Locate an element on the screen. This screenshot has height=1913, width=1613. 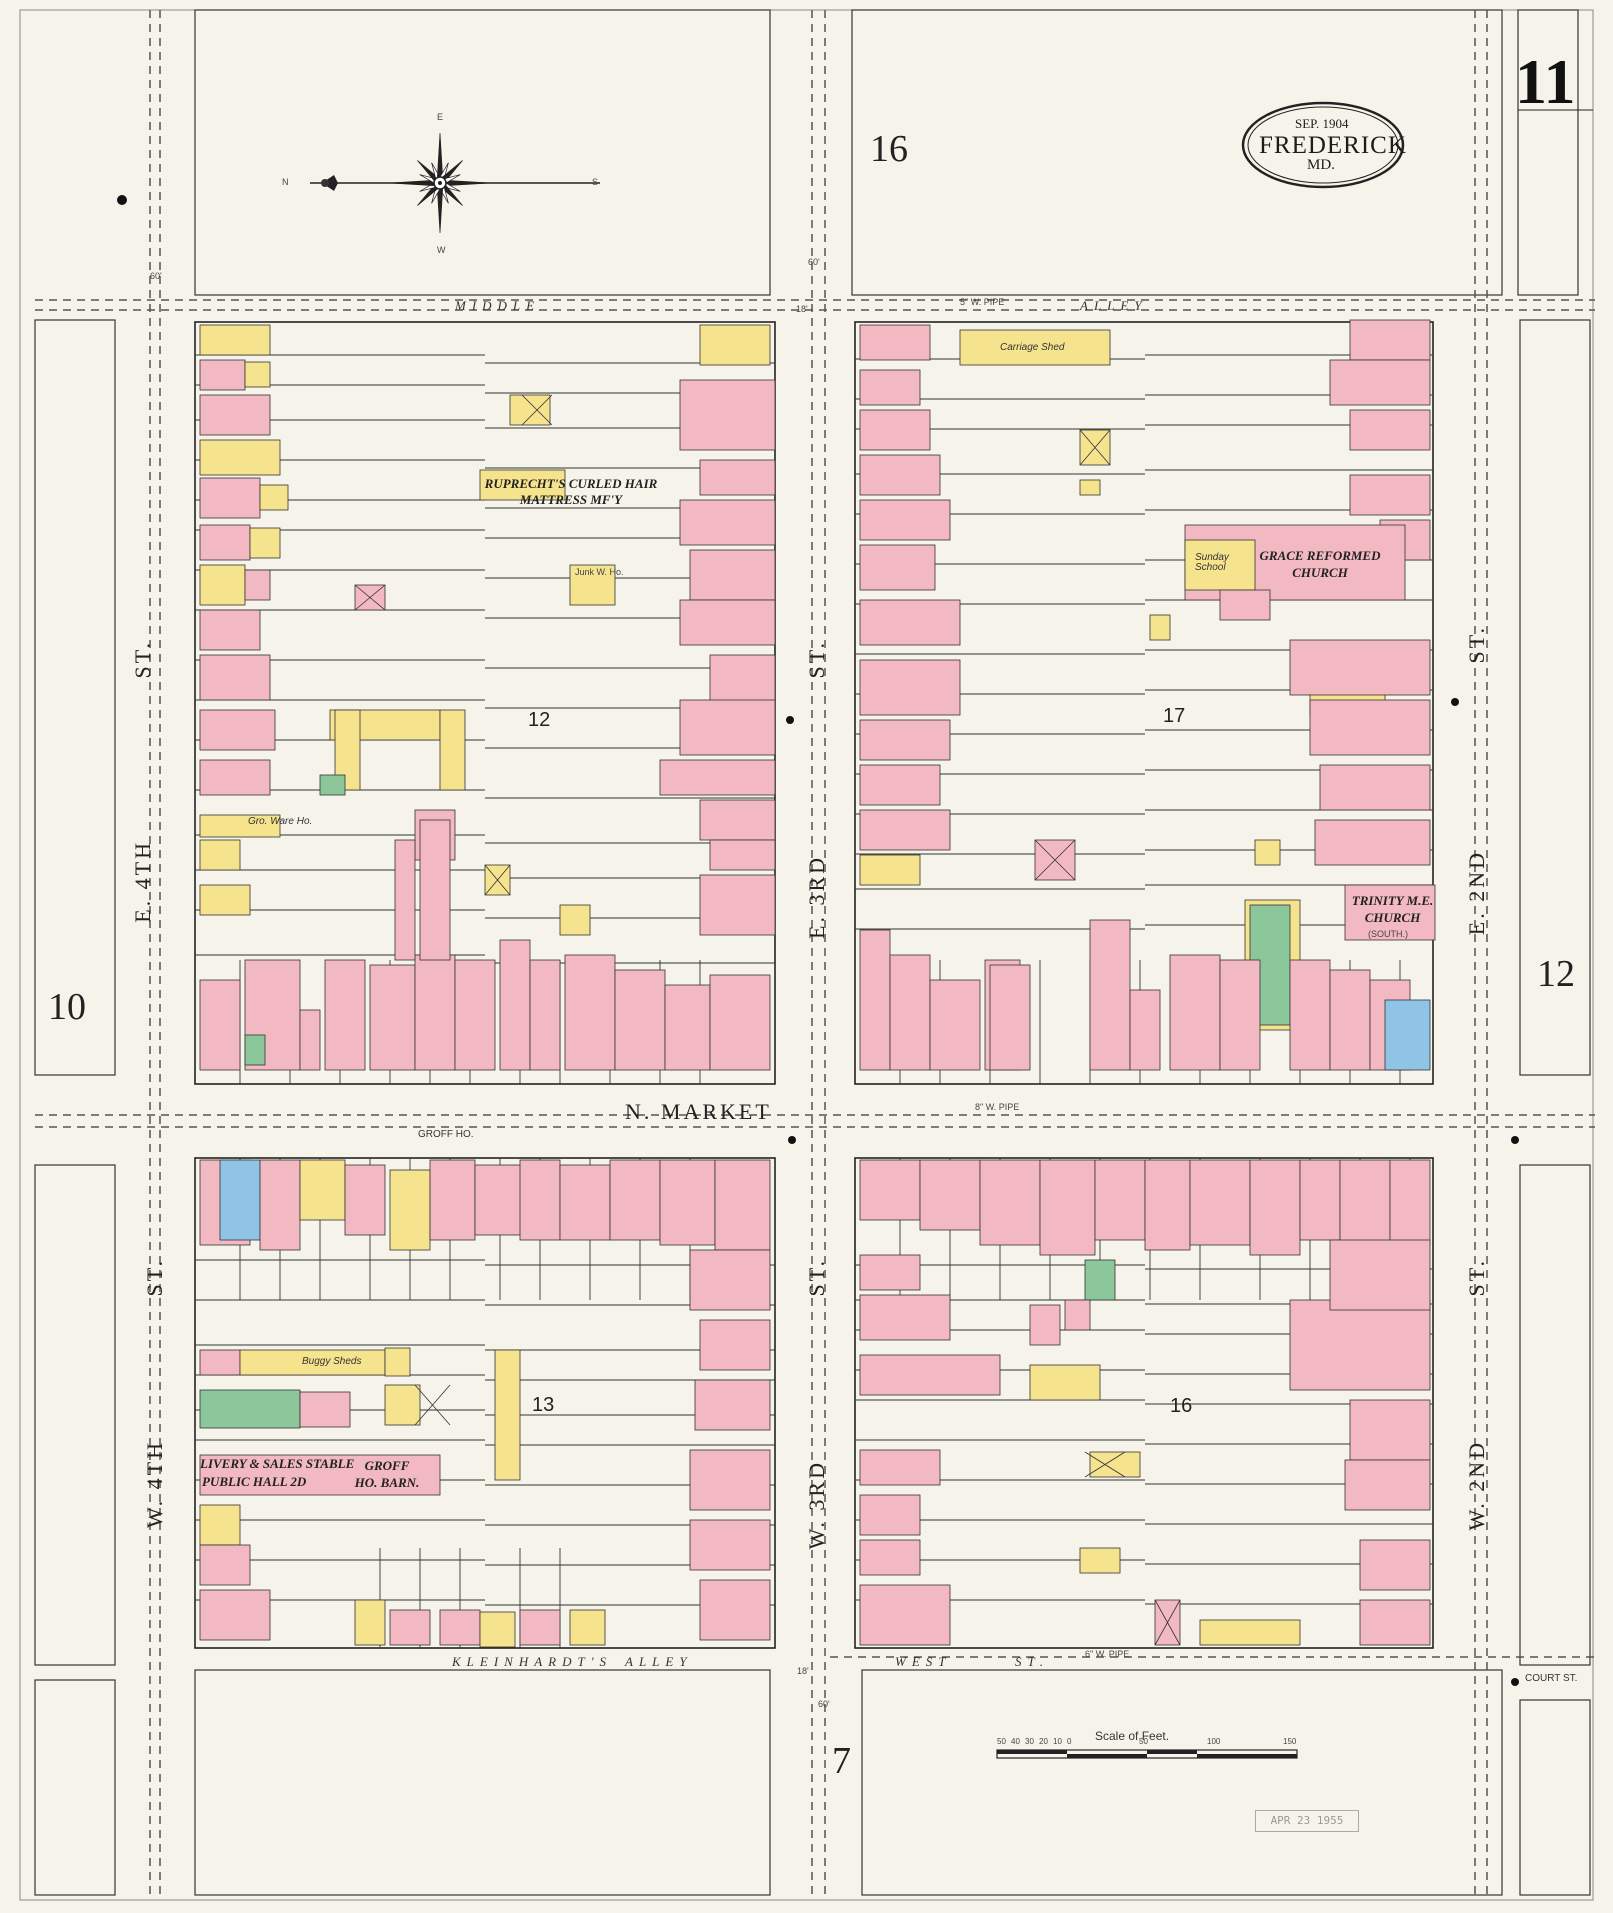
block-outline-right-upper is located at coordinates (1555, 697).